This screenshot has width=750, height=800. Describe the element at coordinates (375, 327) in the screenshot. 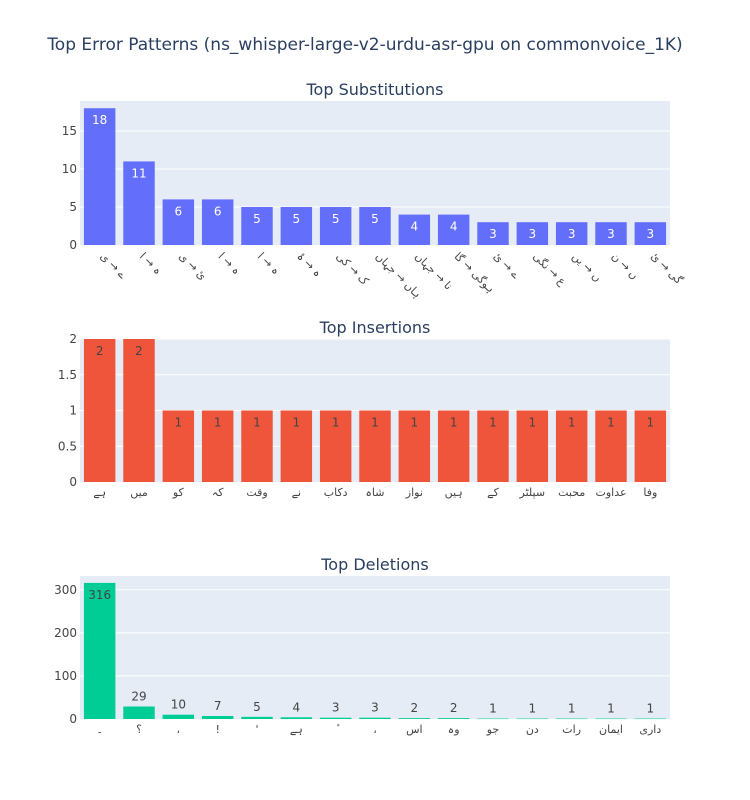

I see `insertions-title: Top Insertions` at that location.